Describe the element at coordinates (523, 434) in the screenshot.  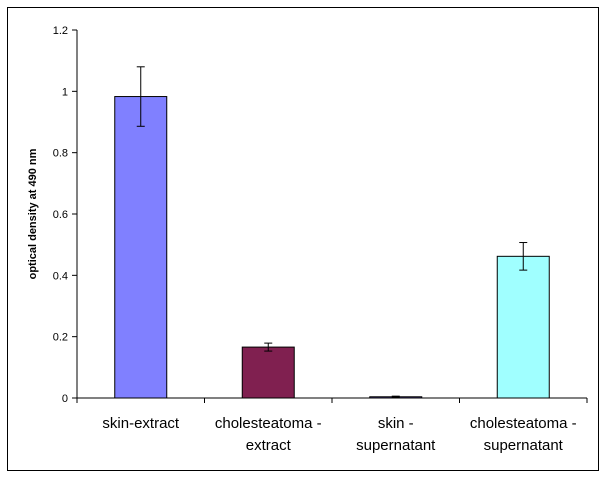
I see `x-category-label: cholesteatoma -supernatant` at that location.